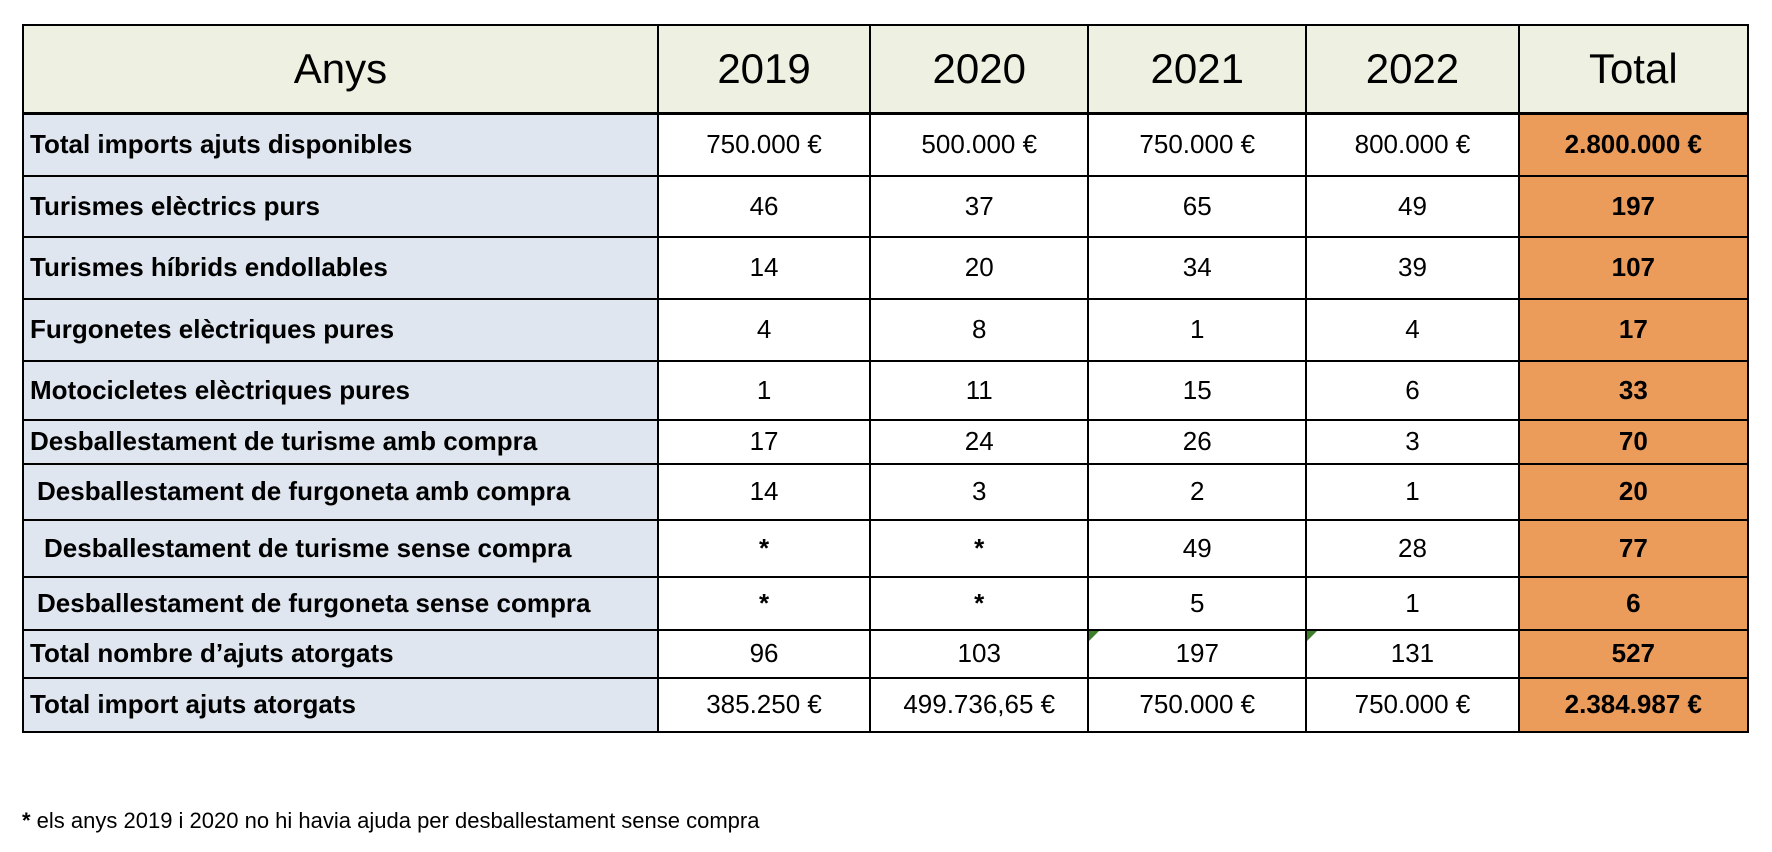  Describe the element at coordinates (1633, 267) in the screenshot. I see `total-cell: 107` at that location.